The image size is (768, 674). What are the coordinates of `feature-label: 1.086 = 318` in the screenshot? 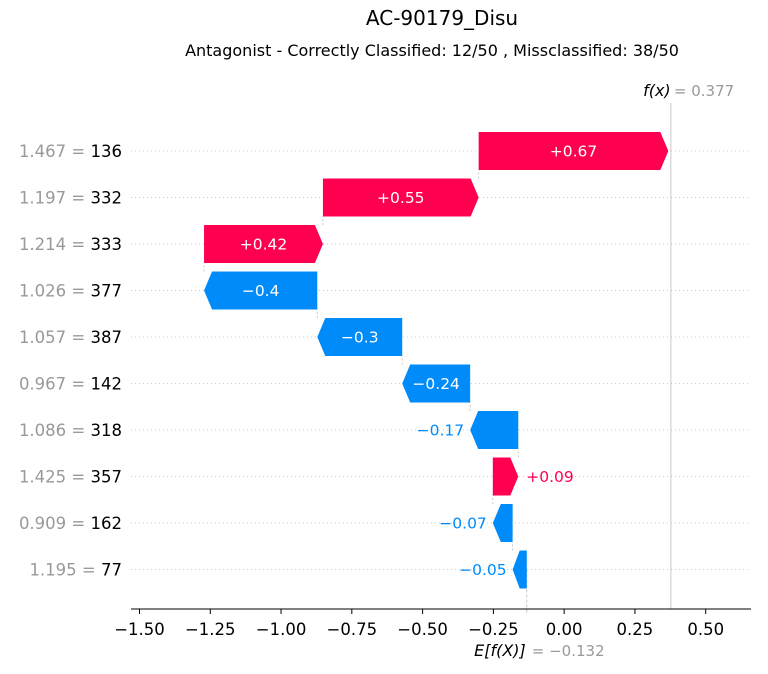 It's located at (70, 430).